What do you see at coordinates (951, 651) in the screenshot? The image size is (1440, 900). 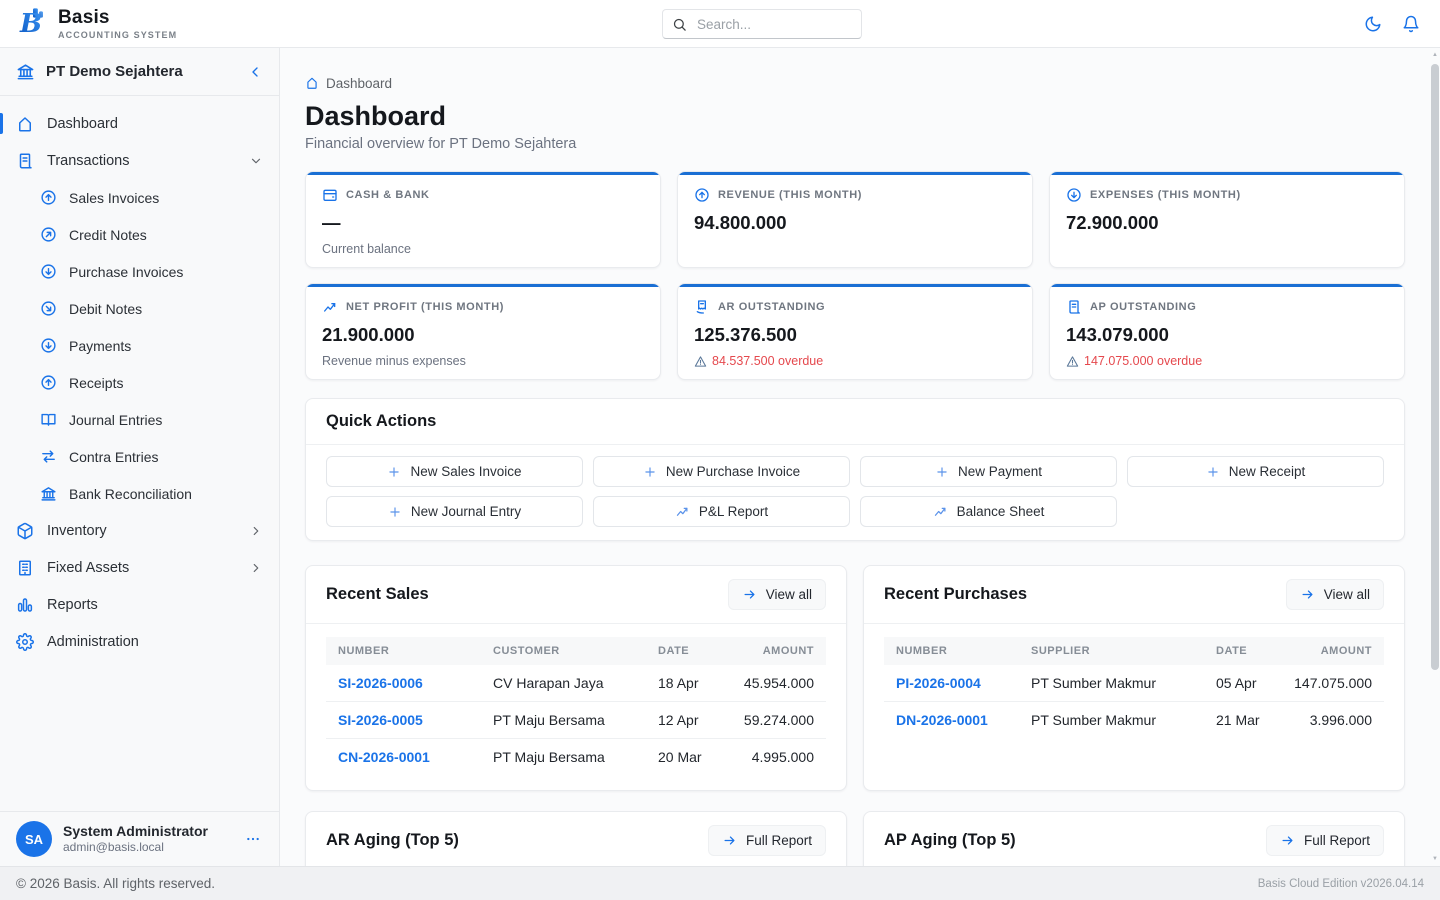 I see `column-header: NUMBER` at bounding box center [951, 651].